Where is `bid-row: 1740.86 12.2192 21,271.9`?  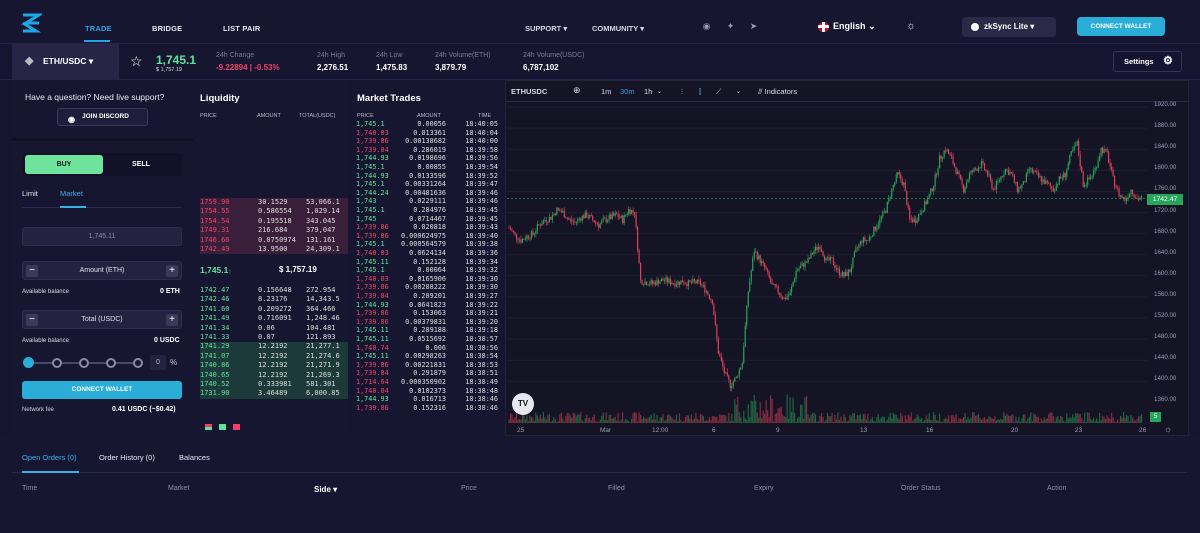 bid-row: 1740.86 12.2192 21,271.9 is located at coordinates (274, 366).